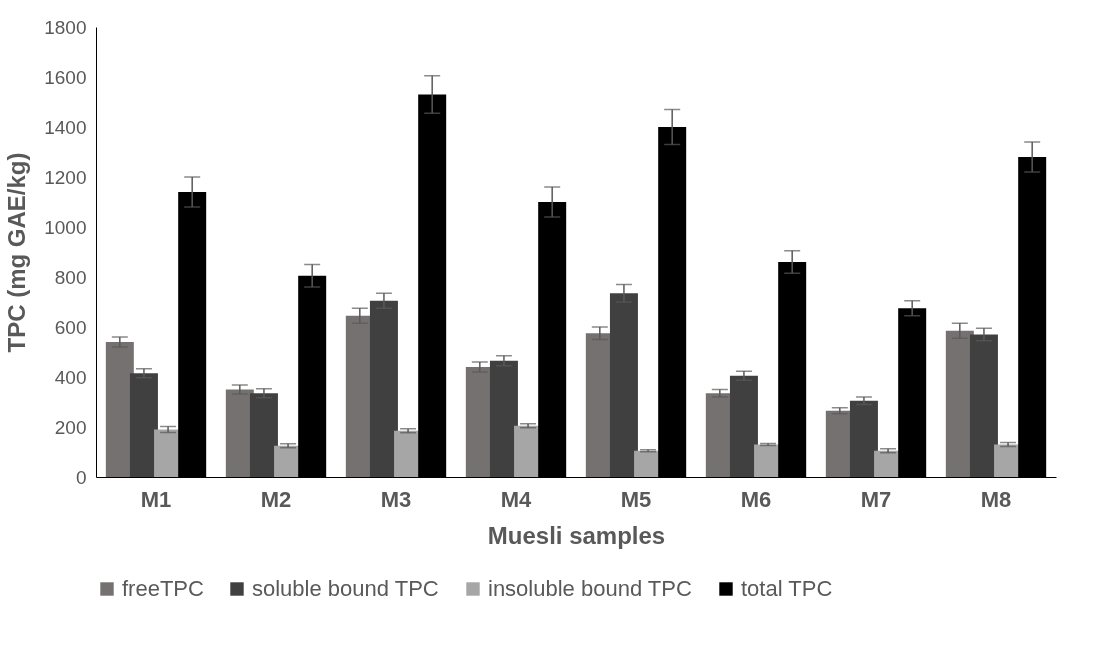 The height and width of the screenshot is (664, 1105). I want to click on y-axis-title: TPC (mg GAE/kg), so click(17, 252).